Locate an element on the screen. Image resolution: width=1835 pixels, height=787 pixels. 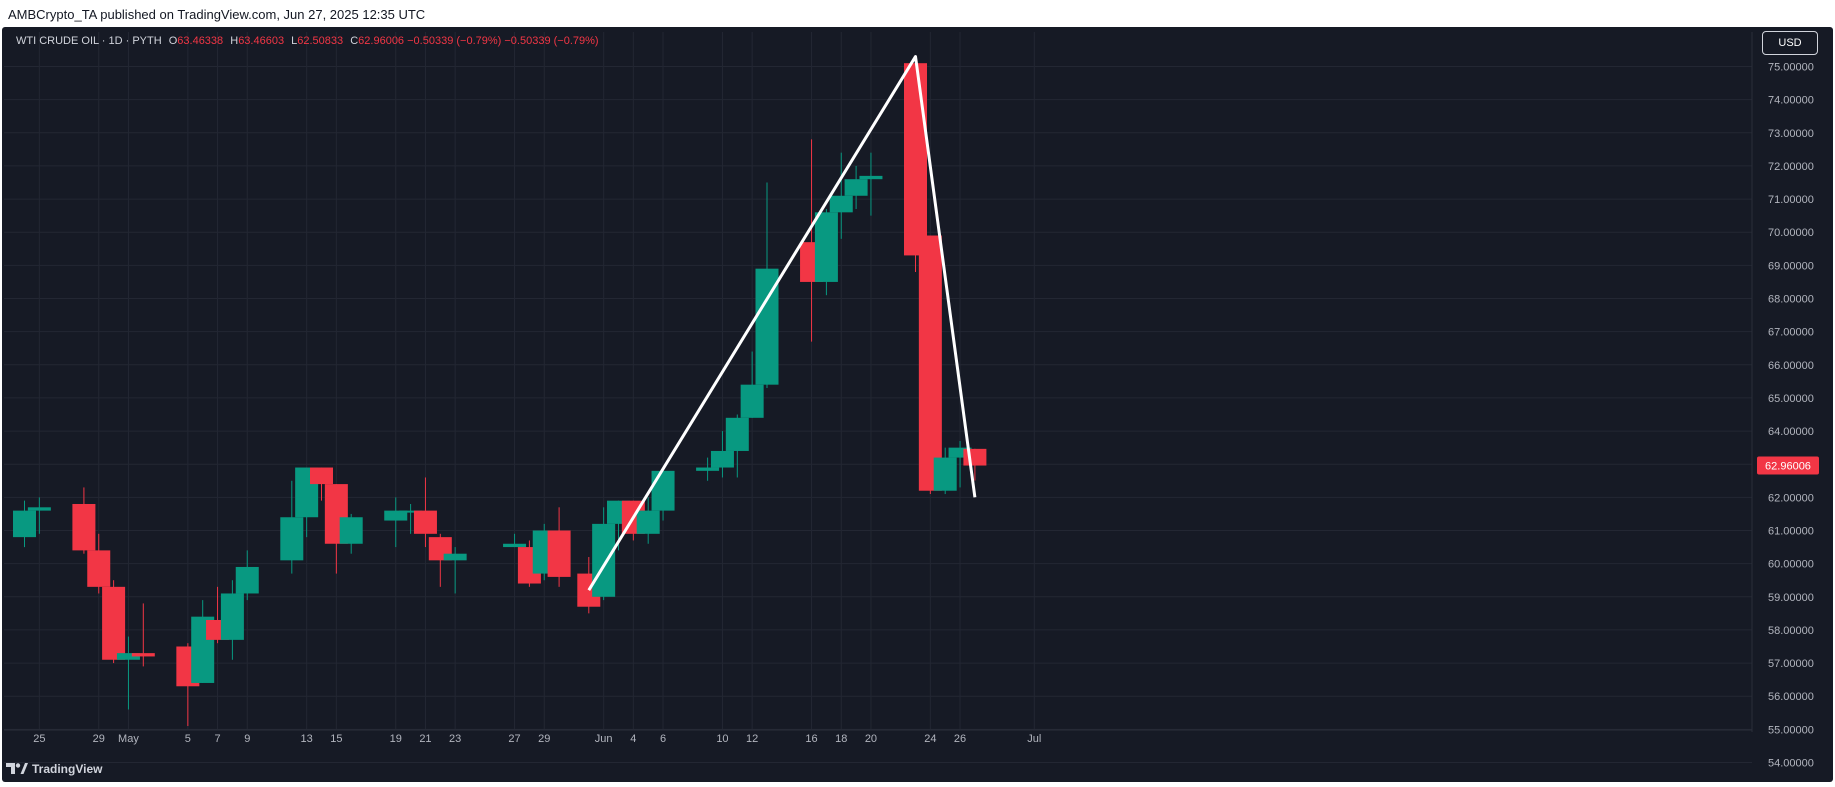
open-value: 63.46338 is located at coordinates (200, 41).